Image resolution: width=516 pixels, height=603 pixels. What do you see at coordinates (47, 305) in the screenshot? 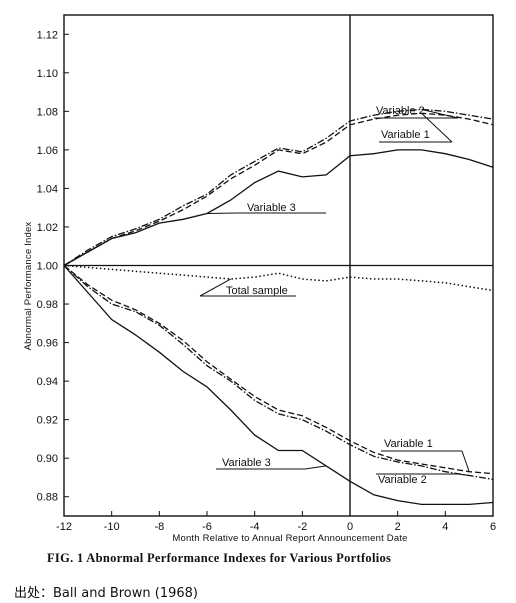
I see `y-tick-label: 0.98` at bounding box center [47, 305].